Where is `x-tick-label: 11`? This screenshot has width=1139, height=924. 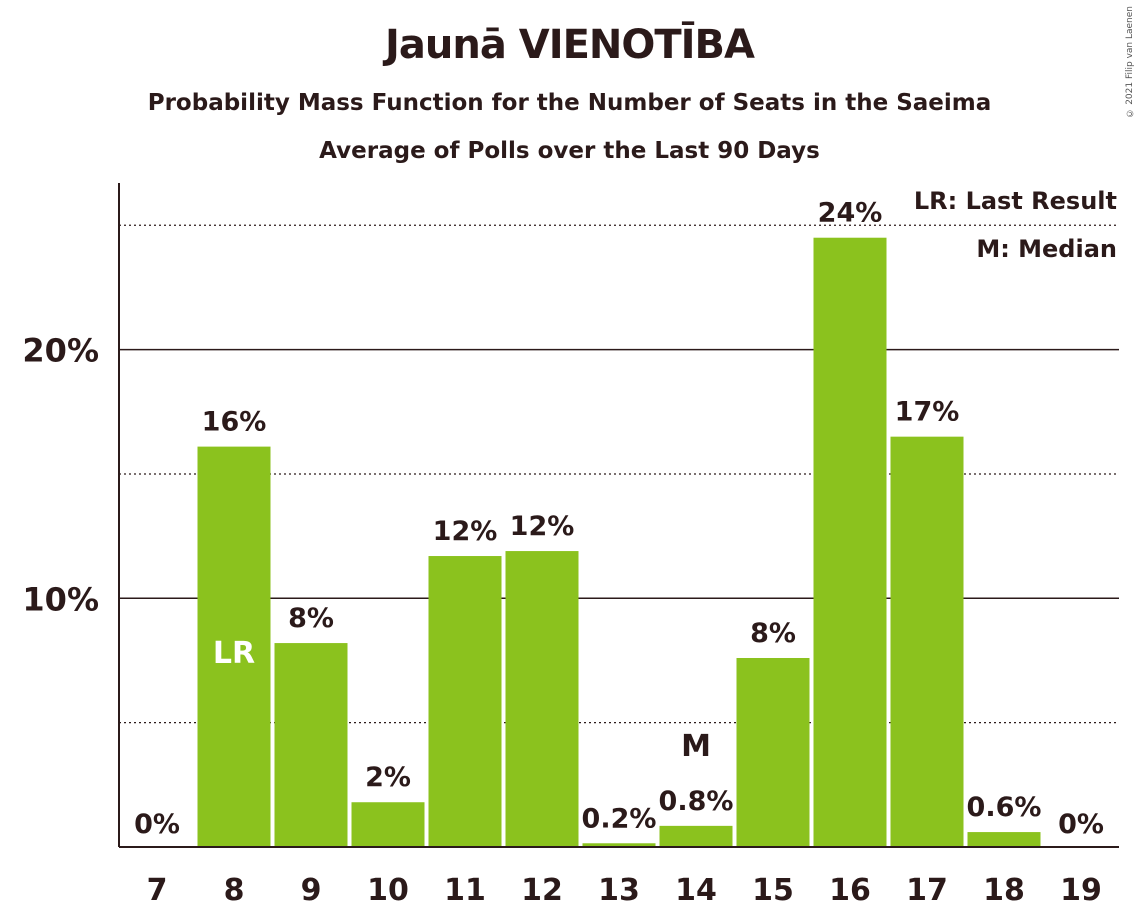
x-tick-label: 11 is located at coordinates (465, 890).